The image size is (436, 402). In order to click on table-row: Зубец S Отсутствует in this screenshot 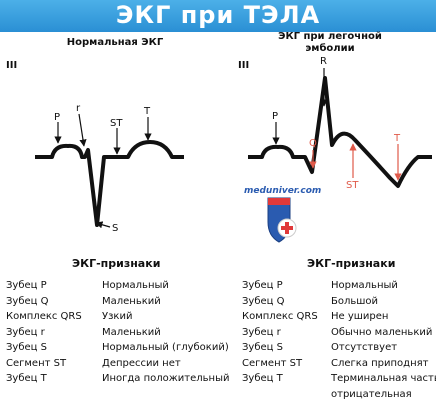, I will do `click(338, 348)`.